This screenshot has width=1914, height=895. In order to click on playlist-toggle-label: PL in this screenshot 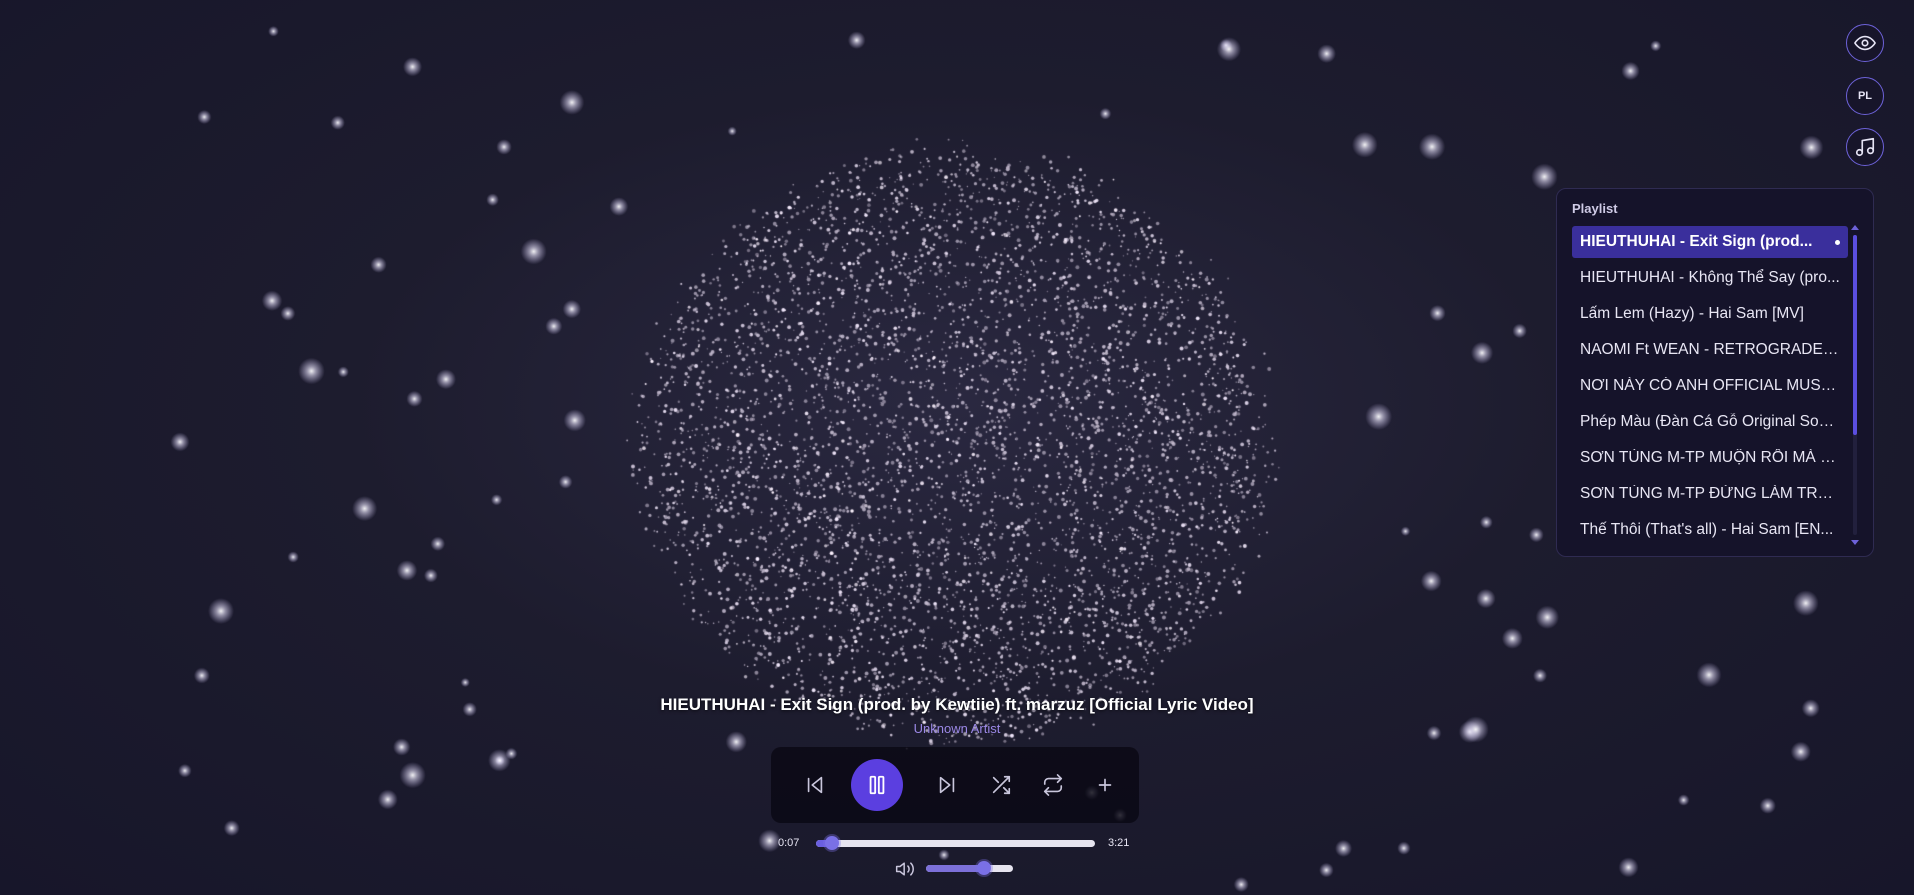, I will do `click(1865, 96)`.